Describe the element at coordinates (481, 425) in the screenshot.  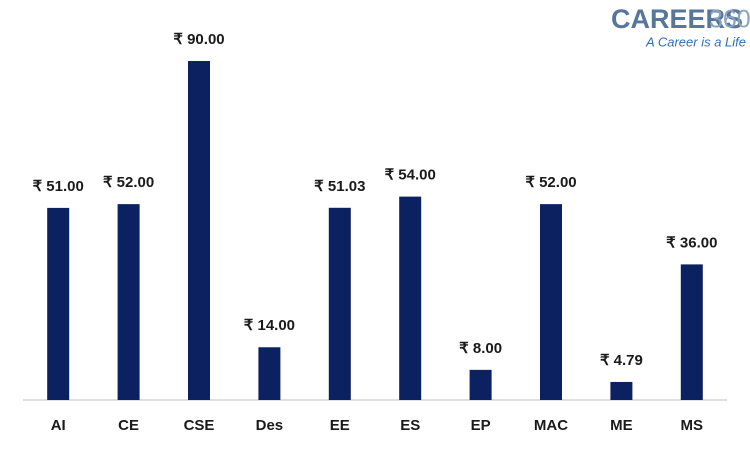
I see `x-tick-label: EP` at that location.